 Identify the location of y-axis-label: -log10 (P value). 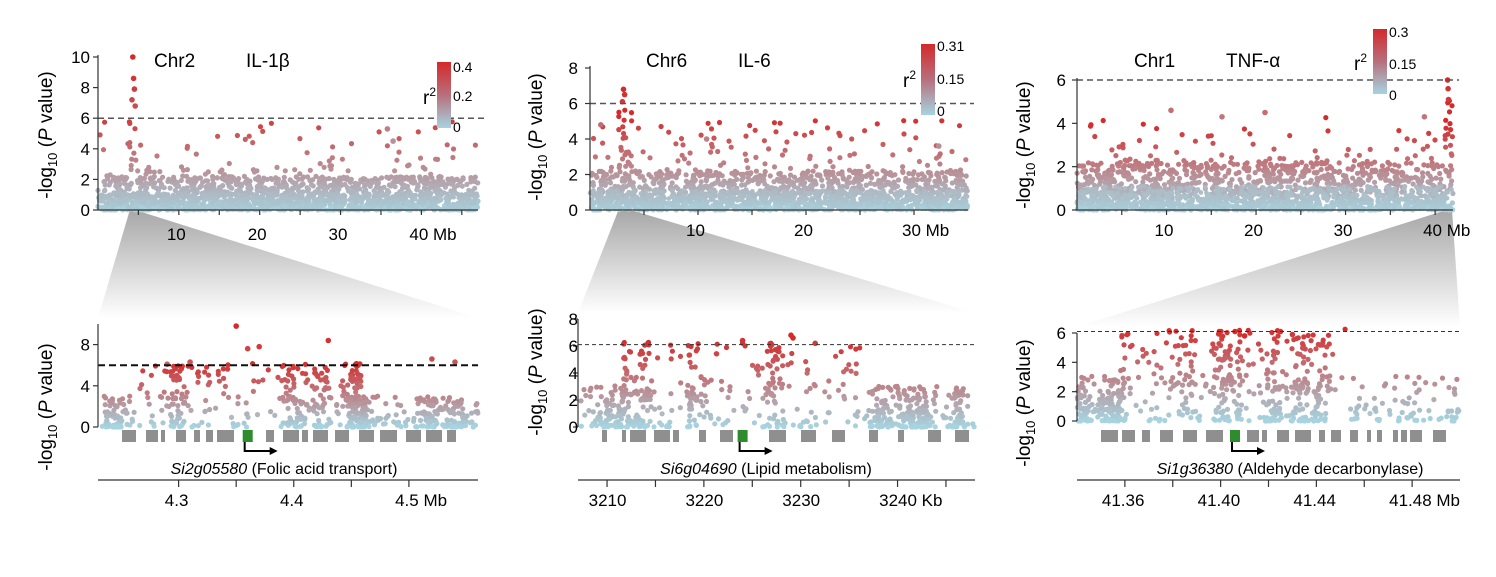
(48, 134).